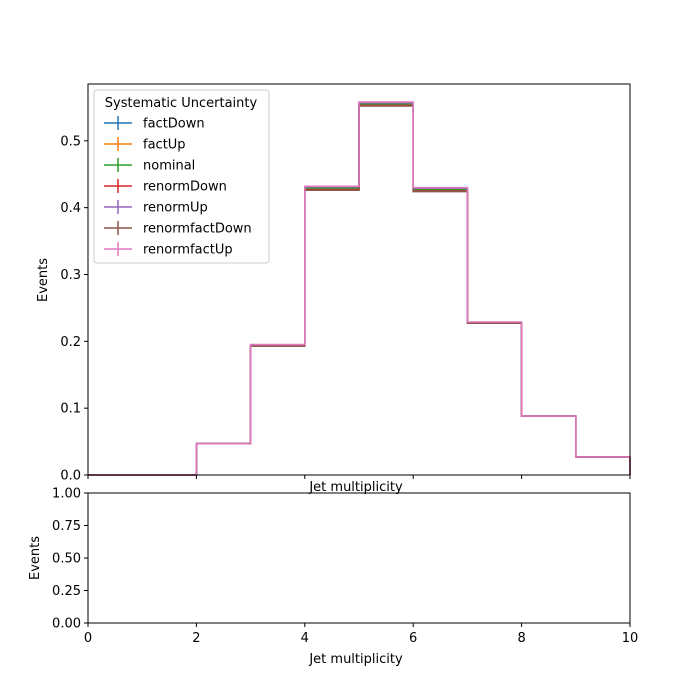 The height and width of the screenshot is (700, 700). I want to click on legend-item-renormDown: renormDown, so click(165, 187).